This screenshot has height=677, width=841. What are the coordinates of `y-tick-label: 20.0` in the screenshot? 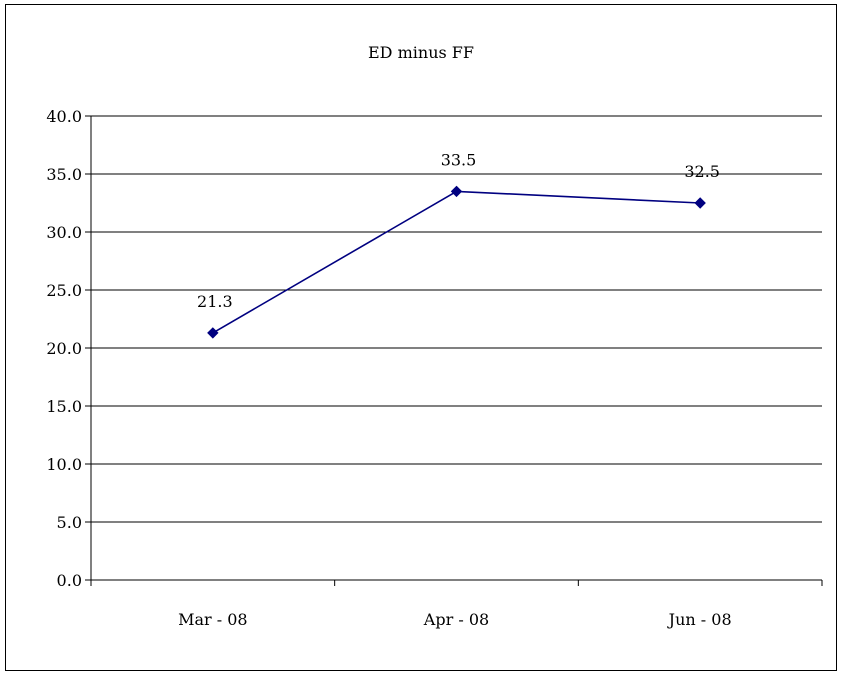 It's located at (64, 348).